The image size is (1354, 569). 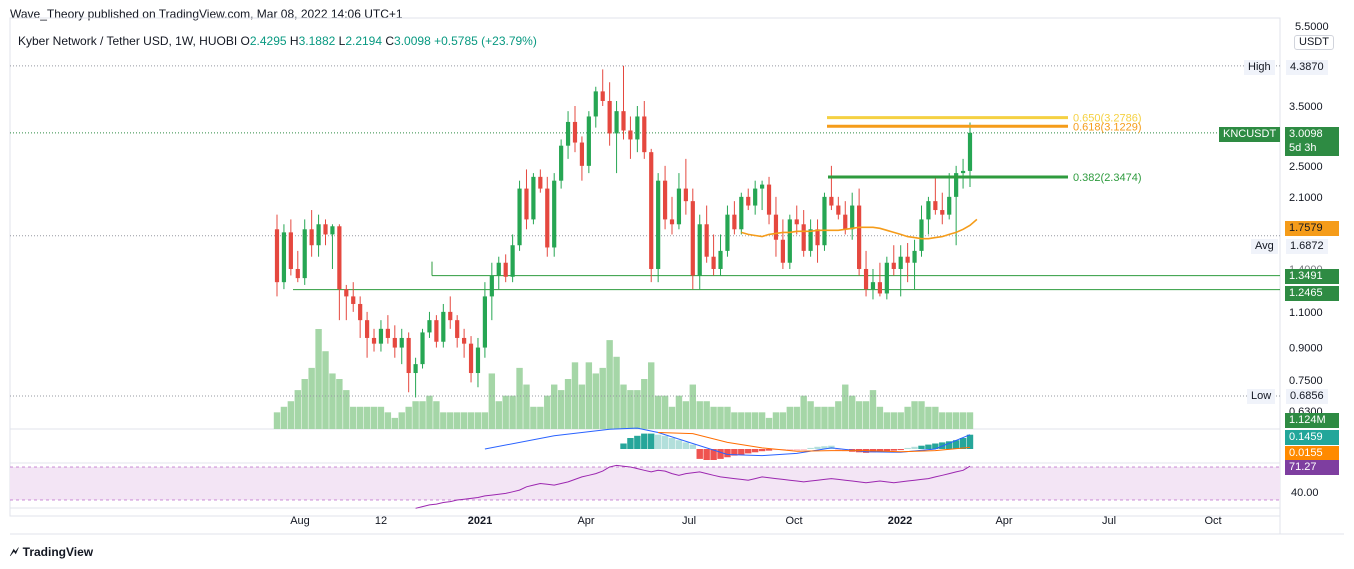 What do you see at coordinates (14, 551) in the screenshot?
I see `tradingview-logo-icon: 🗲` at bounding box center [14, 551].